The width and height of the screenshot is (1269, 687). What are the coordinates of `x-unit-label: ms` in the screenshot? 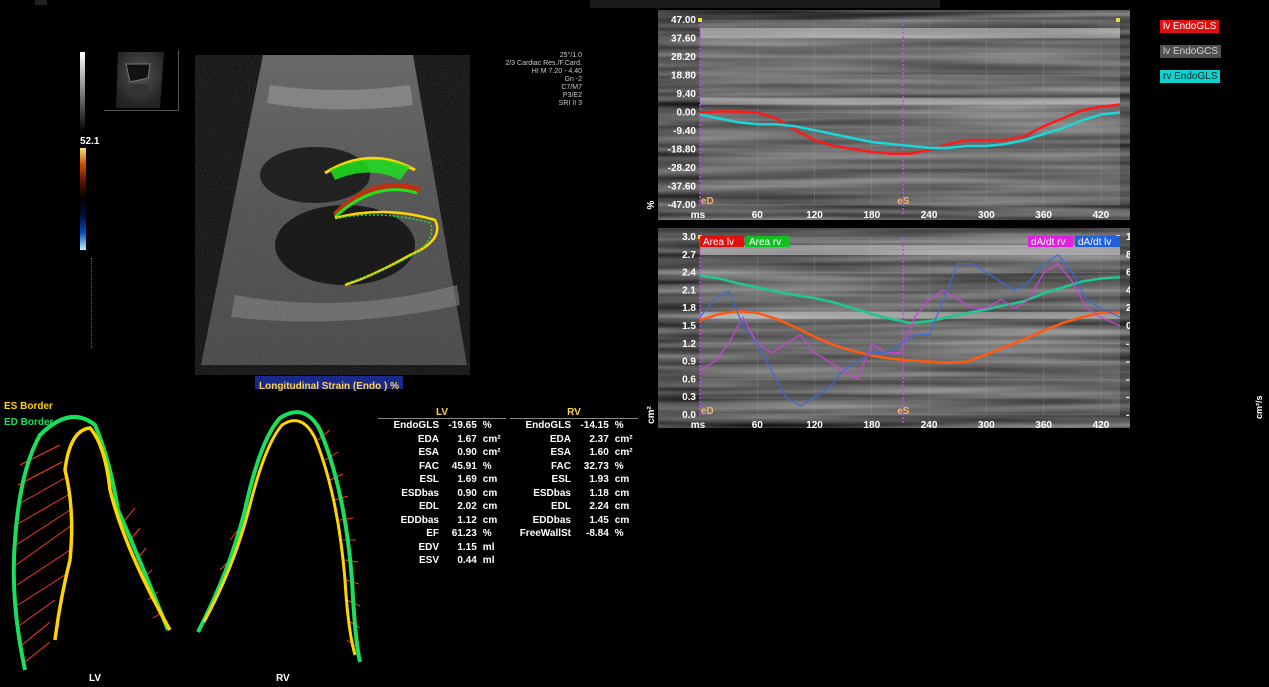 It's located at (698, 215).